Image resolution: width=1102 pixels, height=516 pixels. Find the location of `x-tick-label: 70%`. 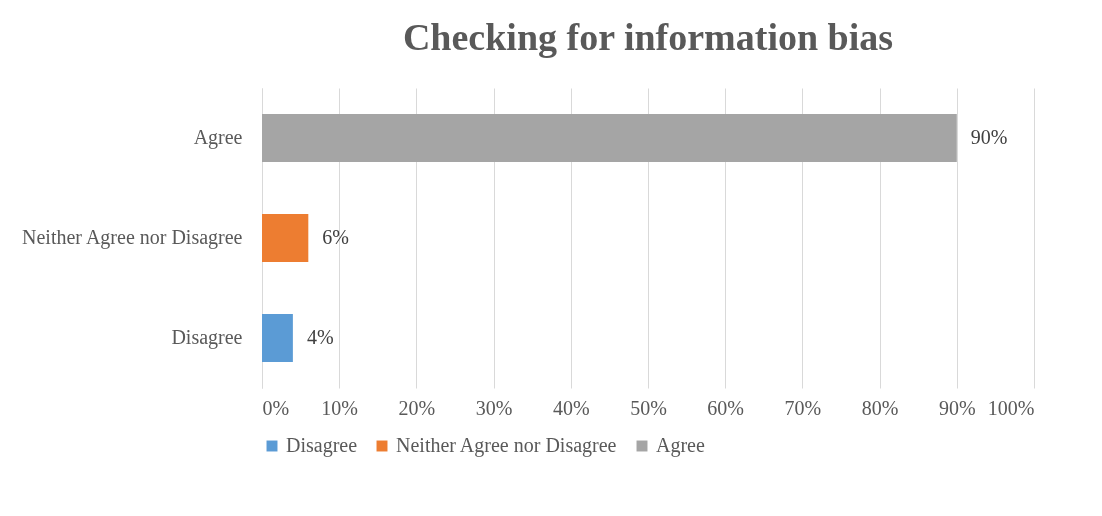

x-tick-label: 70% is located at coordinates (803, 407).